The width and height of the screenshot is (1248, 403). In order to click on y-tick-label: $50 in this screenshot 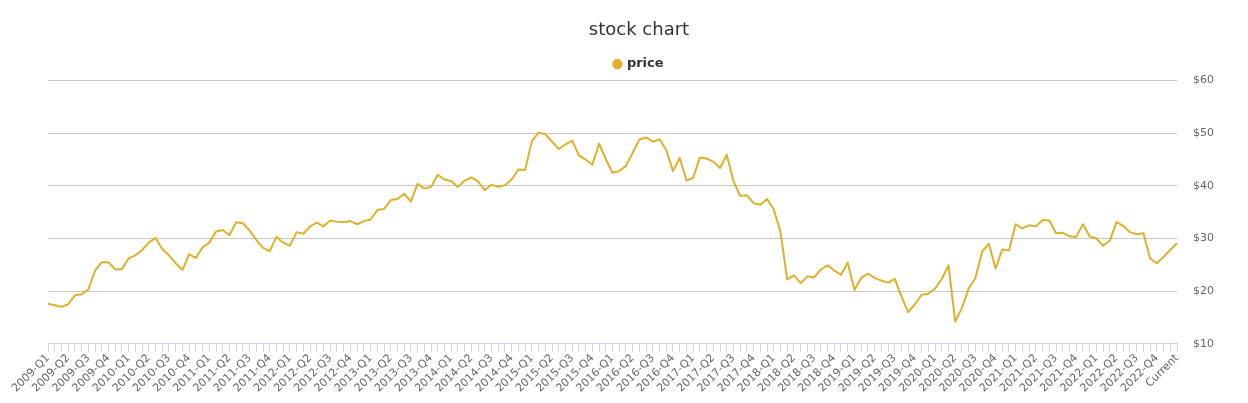, I will do `click(1203, 133)`.